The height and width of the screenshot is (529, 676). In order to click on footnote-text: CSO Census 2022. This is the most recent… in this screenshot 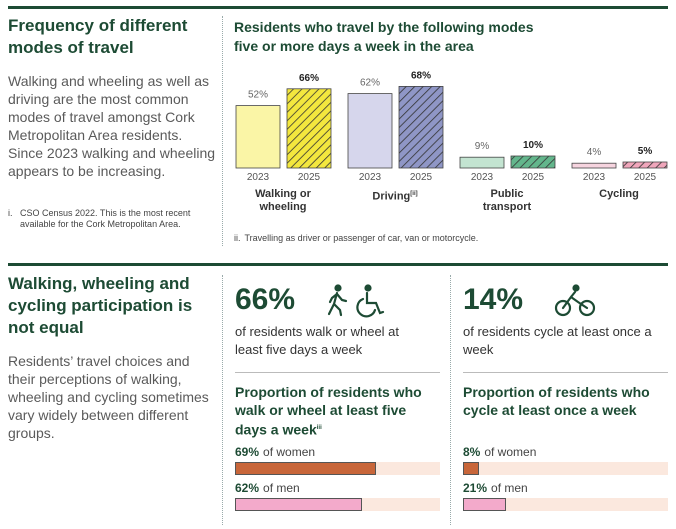, I will do `click(105, 218)`.